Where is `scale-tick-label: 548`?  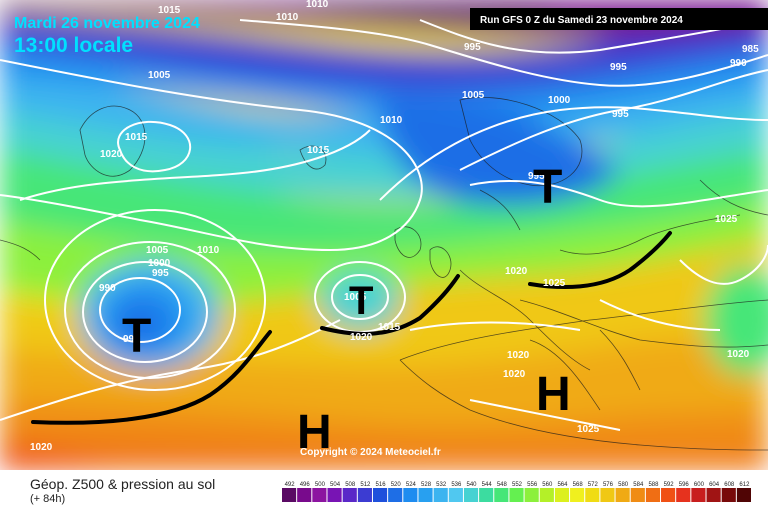 scale-tick-label: 548 is located at coordinates (502, 485).